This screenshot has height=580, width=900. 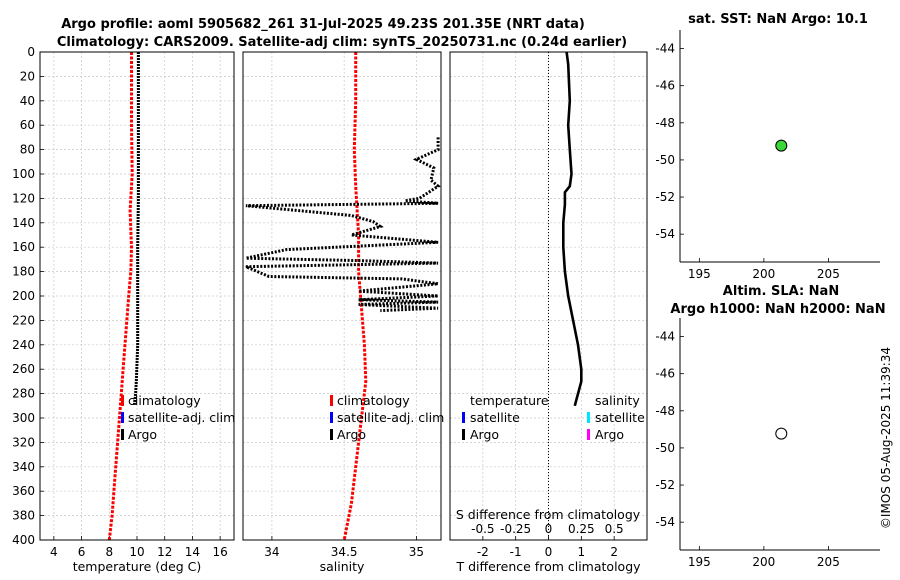 What do you see at coordinates (482, 529) in the screenshot?
I see `top-x-tick-label: -0.5` at bounding box center [482, 529].